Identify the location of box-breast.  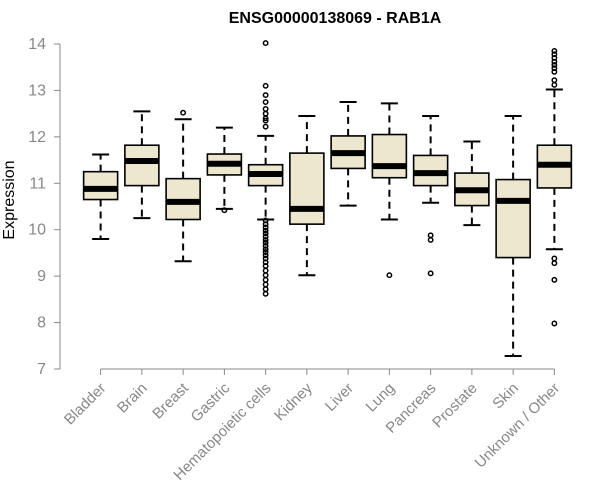
(183, 186).